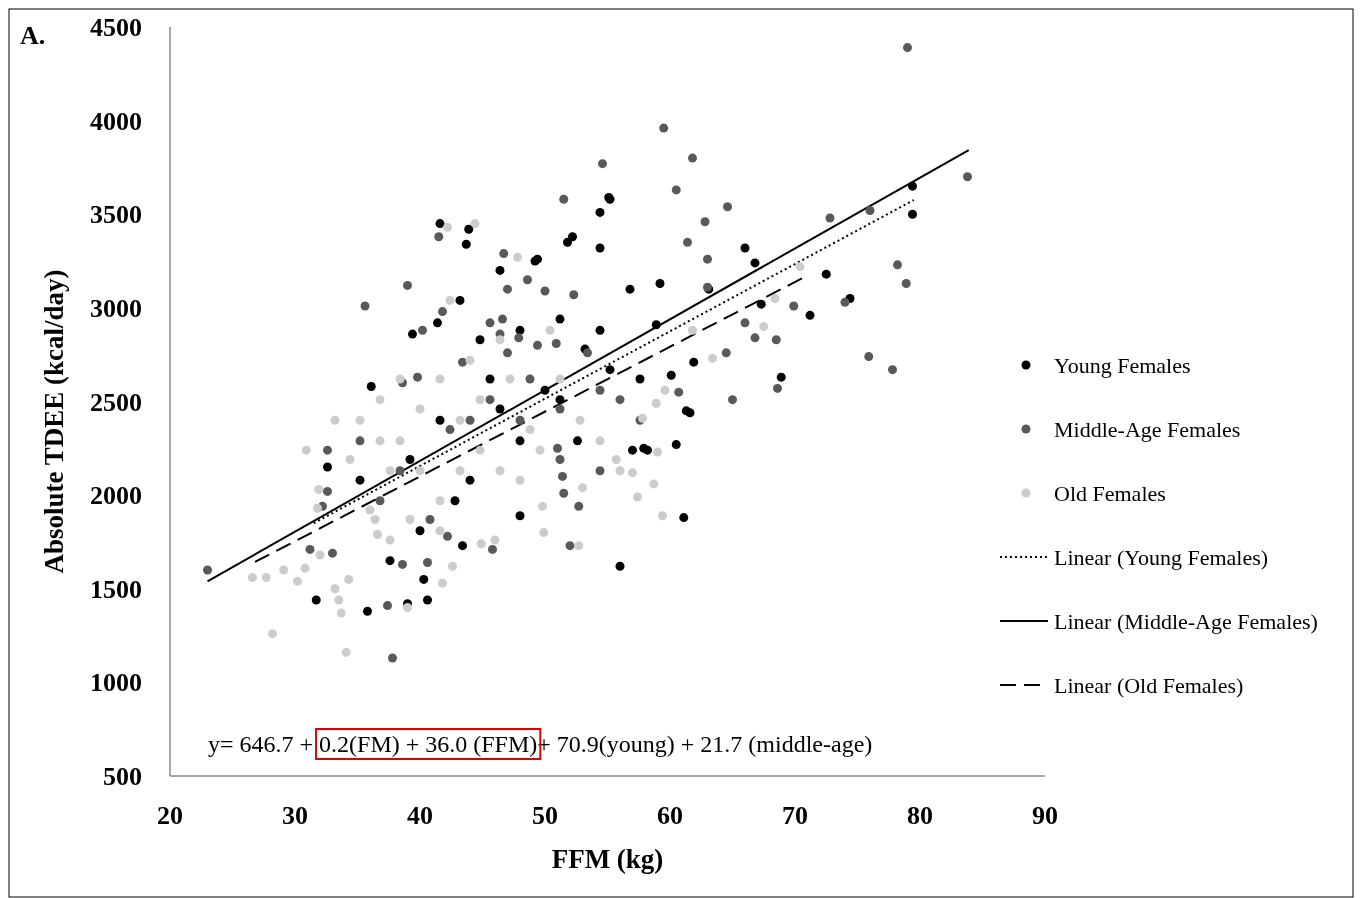  I want to click on x-axis-title: FFM (kg), so click(607, 859).